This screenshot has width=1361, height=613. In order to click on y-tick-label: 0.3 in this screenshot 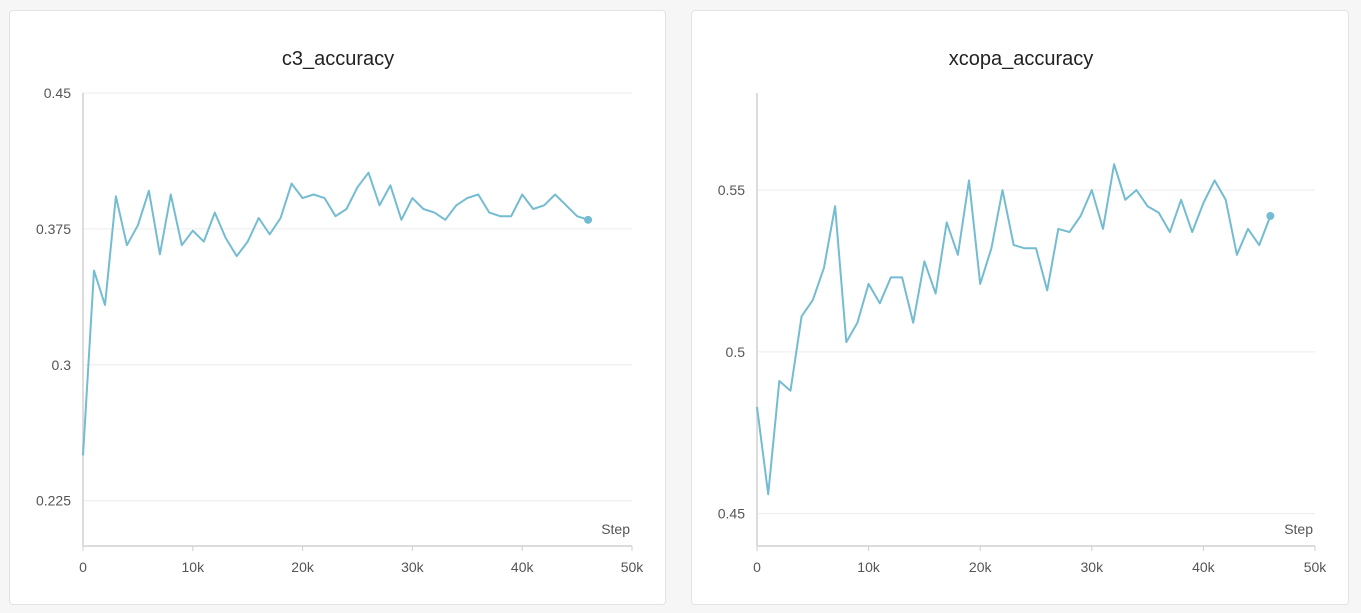, I will do `click(62, 365)`.